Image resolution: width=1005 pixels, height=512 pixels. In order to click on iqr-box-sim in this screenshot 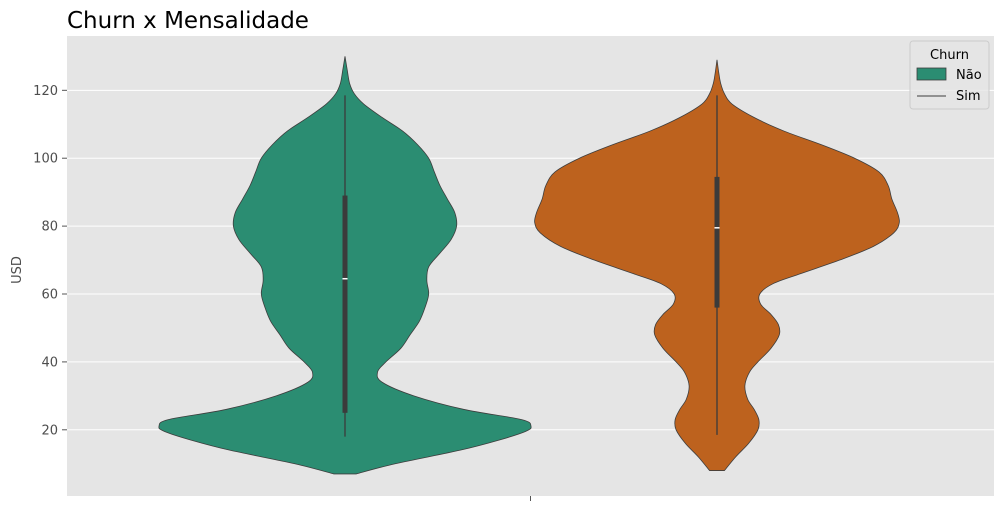, I will do `click(717, 242)`.